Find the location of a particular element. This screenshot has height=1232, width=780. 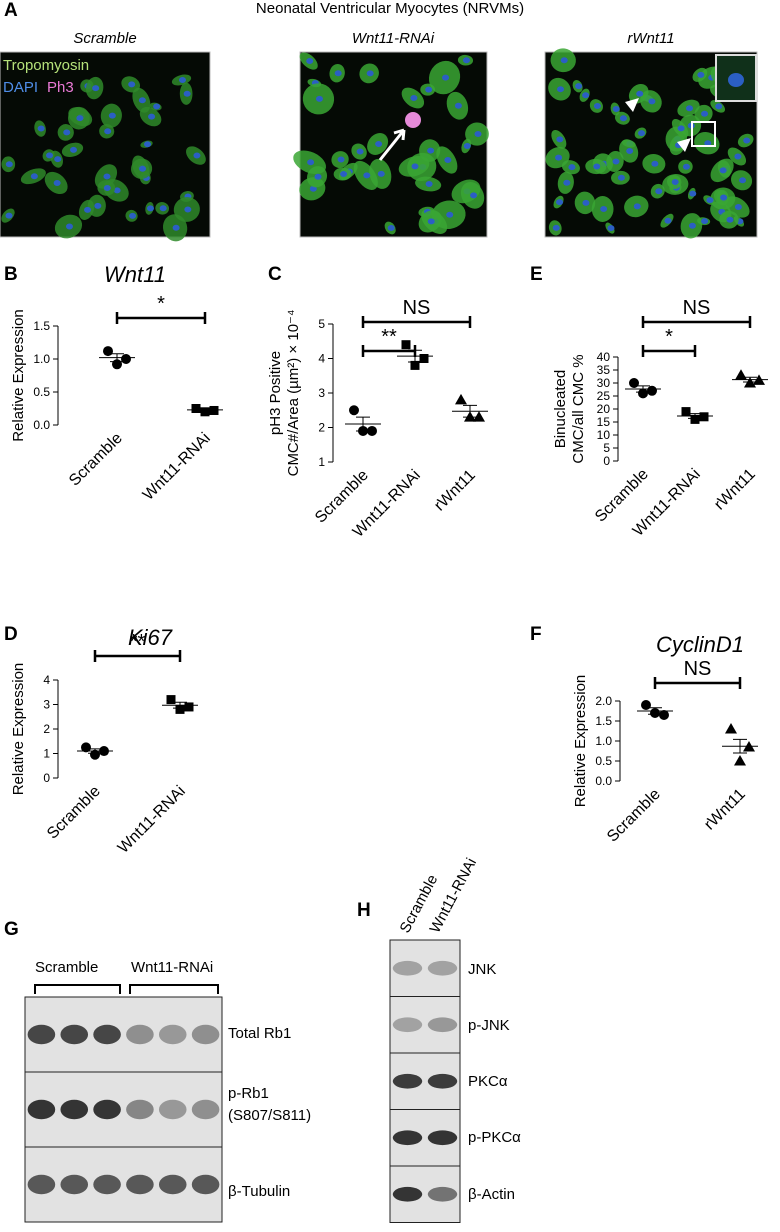

y-tick-label: 1.0 is located at coordinates (41, 359).